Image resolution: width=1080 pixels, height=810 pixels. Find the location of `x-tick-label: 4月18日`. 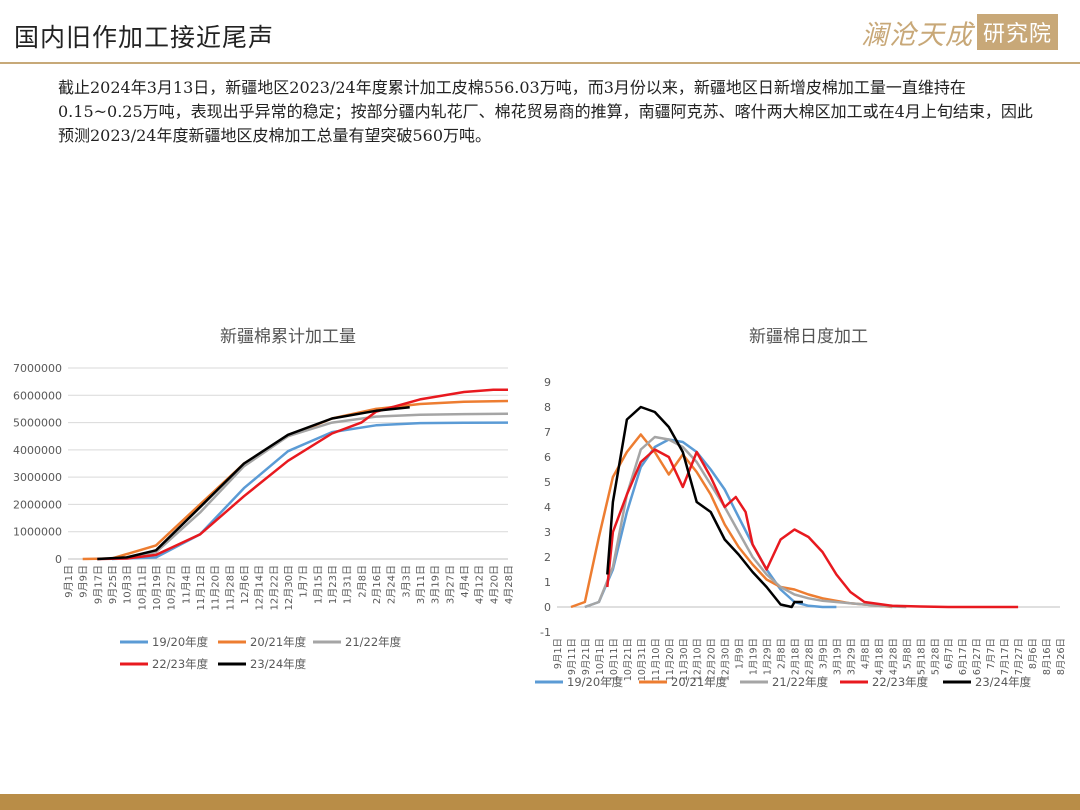

x-tick-label: 4月18日 is located at coordinates (879, 656).